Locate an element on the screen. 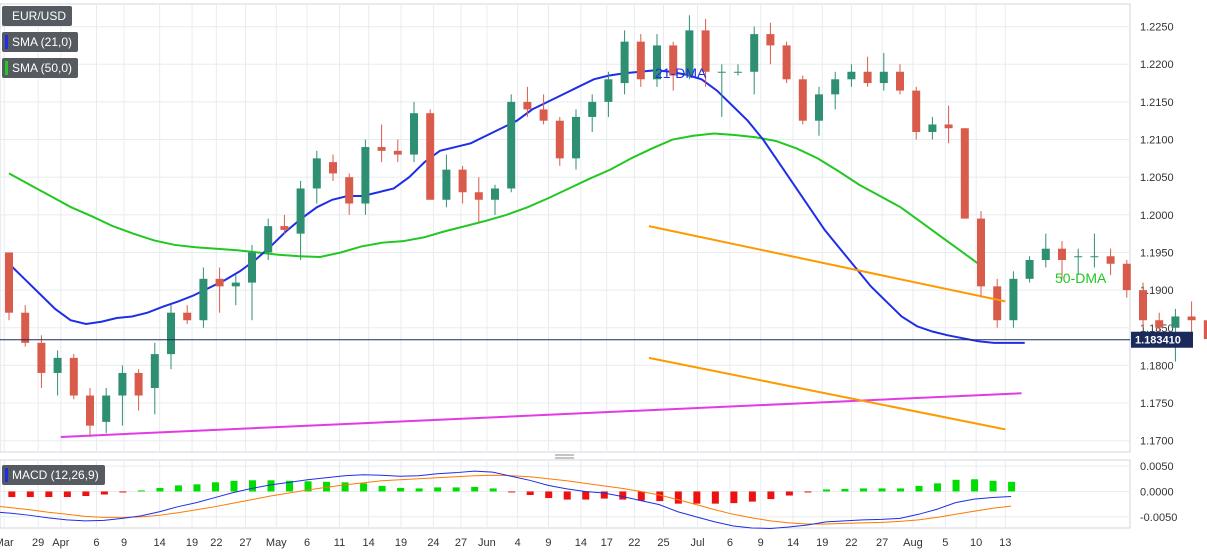 This screenshot has width=1207, height=555. price-tick-label: 1.1900 is located at coordinates (1157, 291).